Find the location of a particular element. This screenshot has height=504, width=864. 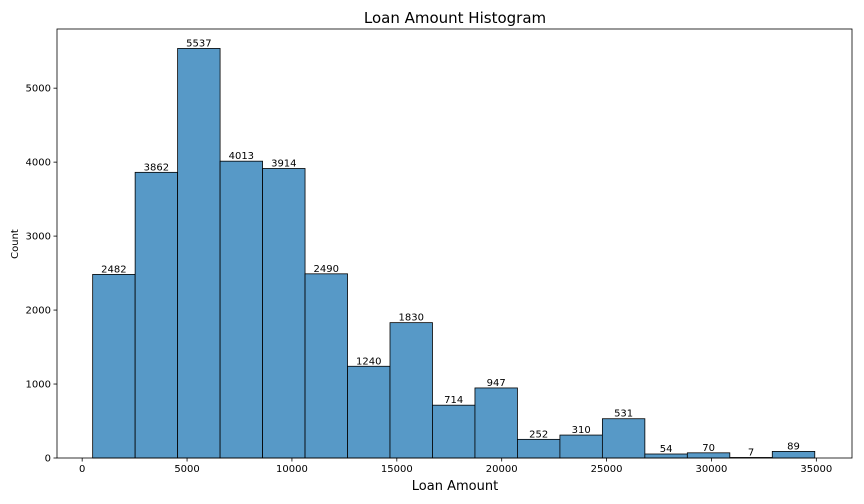

y-tick-label: 4000 is located at coordinates (38, 163).